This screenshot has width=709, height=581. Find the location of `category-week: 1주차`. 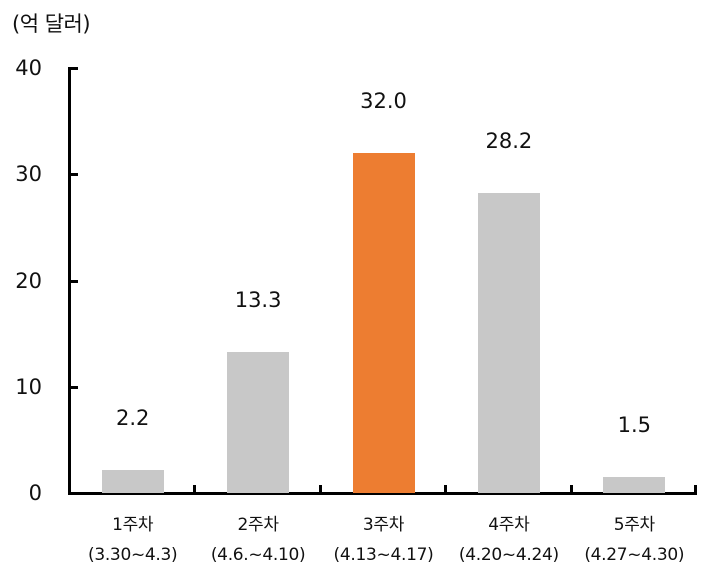

category-week: 1주차 is located at coordinates (133, 525).